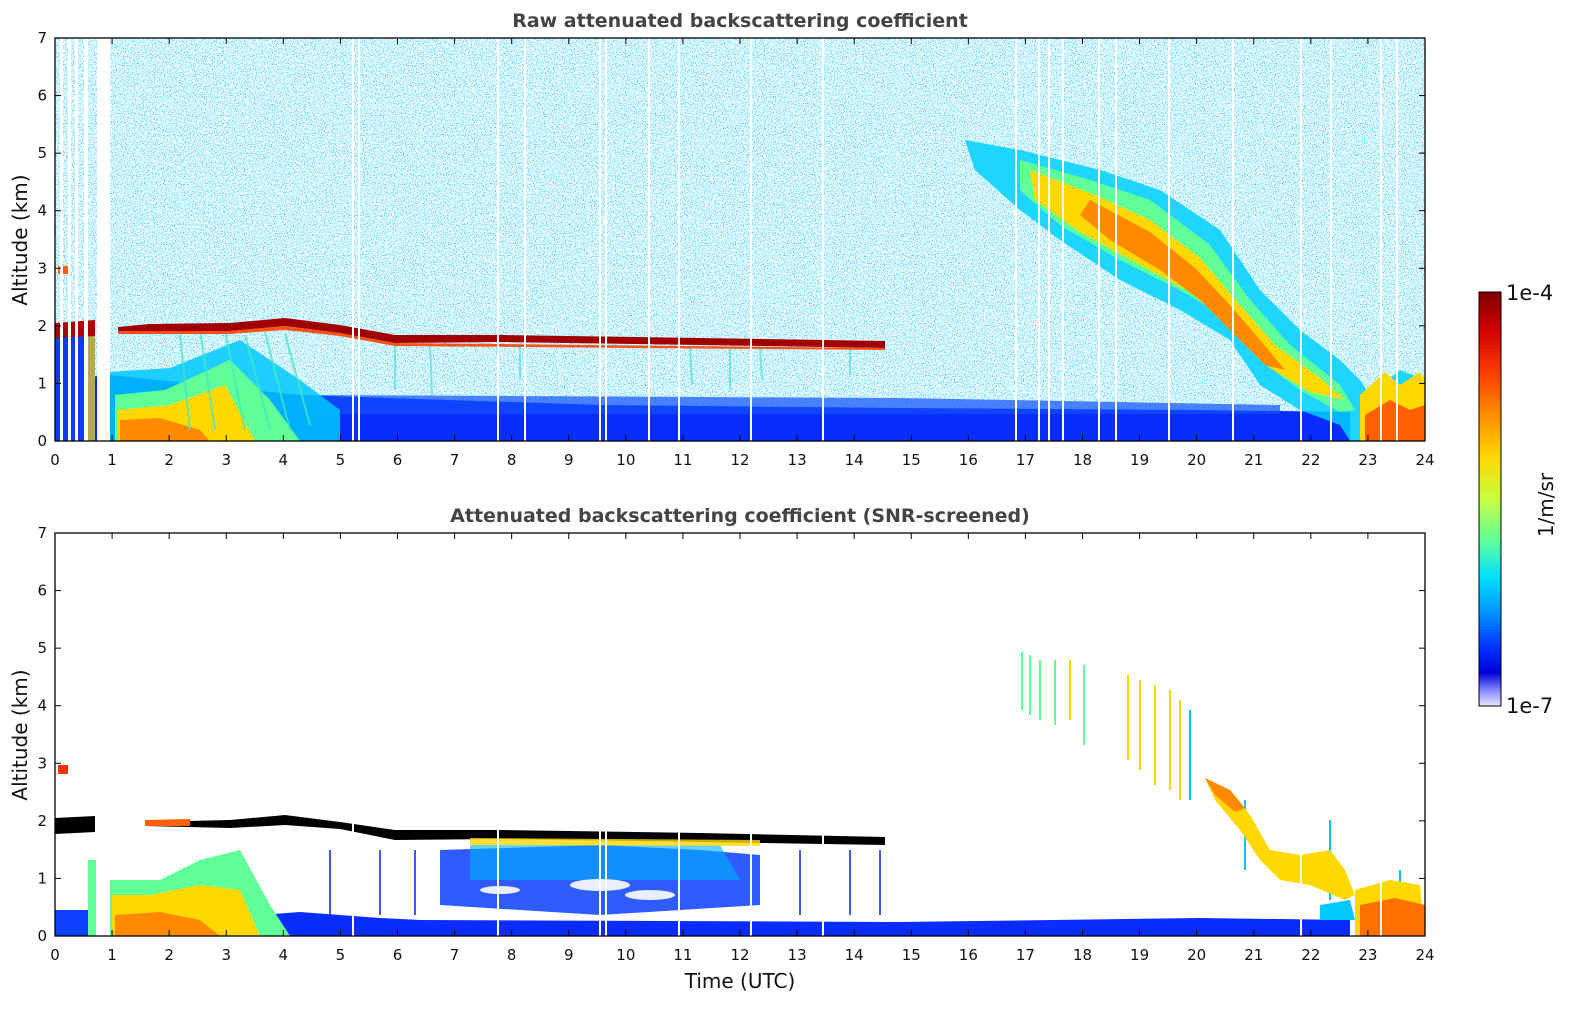 This screenshot has width=1595, height=1020. Describe the element at coordinates (1424, 460) in the screenshot. I see `top-xtick-label: 24` at that location.